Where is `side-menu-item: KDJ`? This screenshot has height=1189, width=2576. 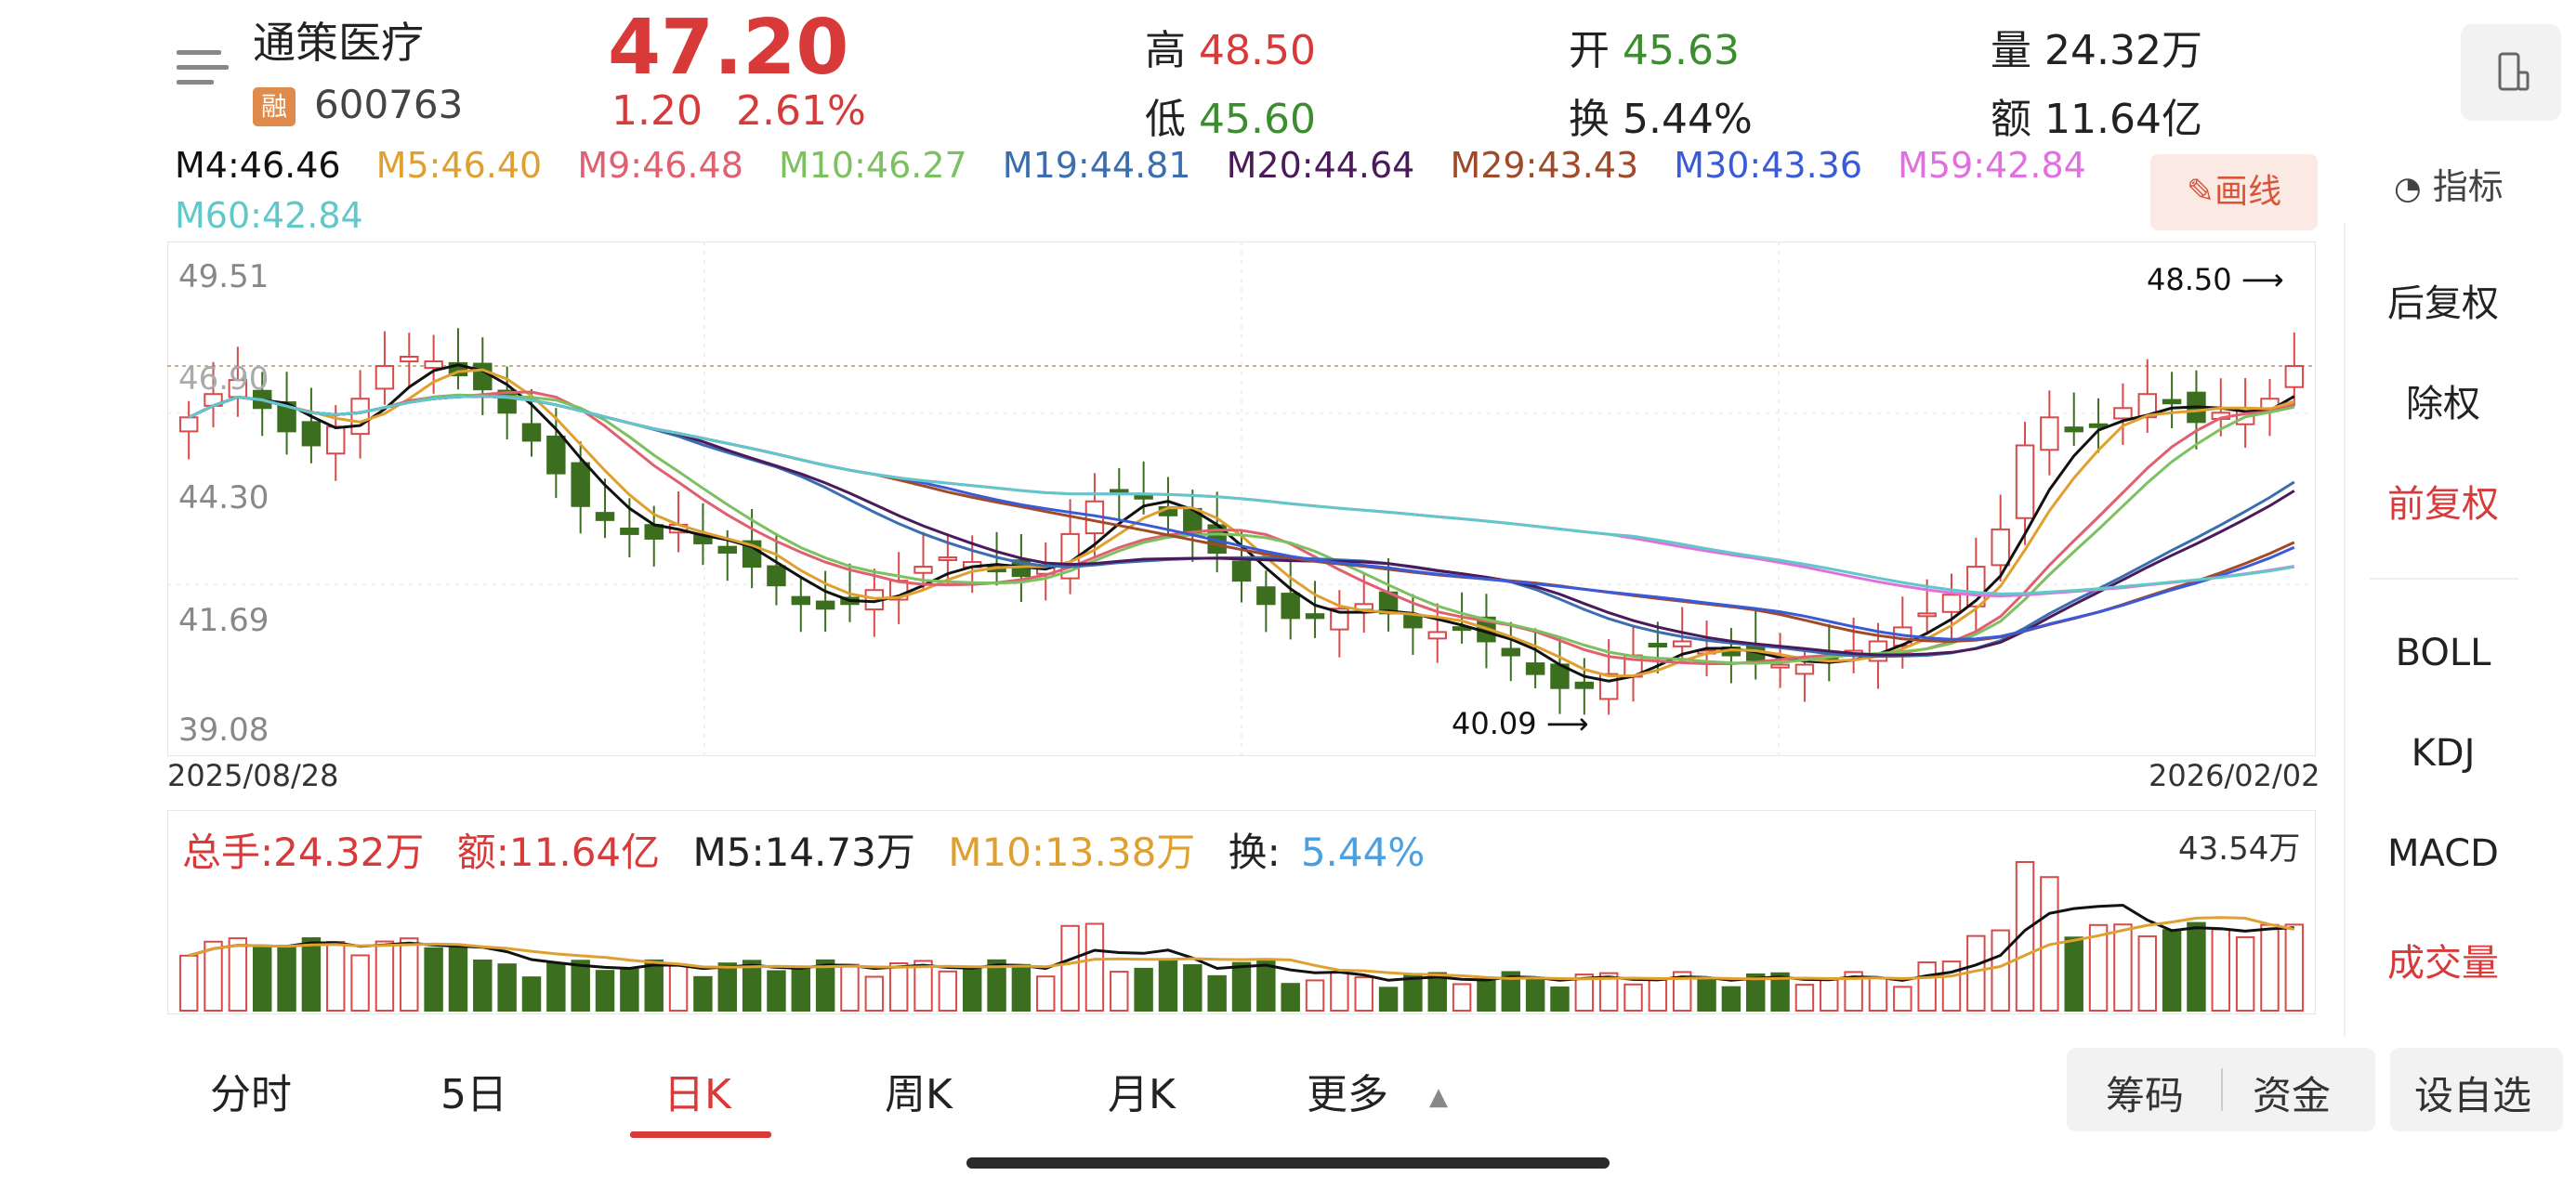
side-menu-item: KDJ is located at coordinates (2443, 753).